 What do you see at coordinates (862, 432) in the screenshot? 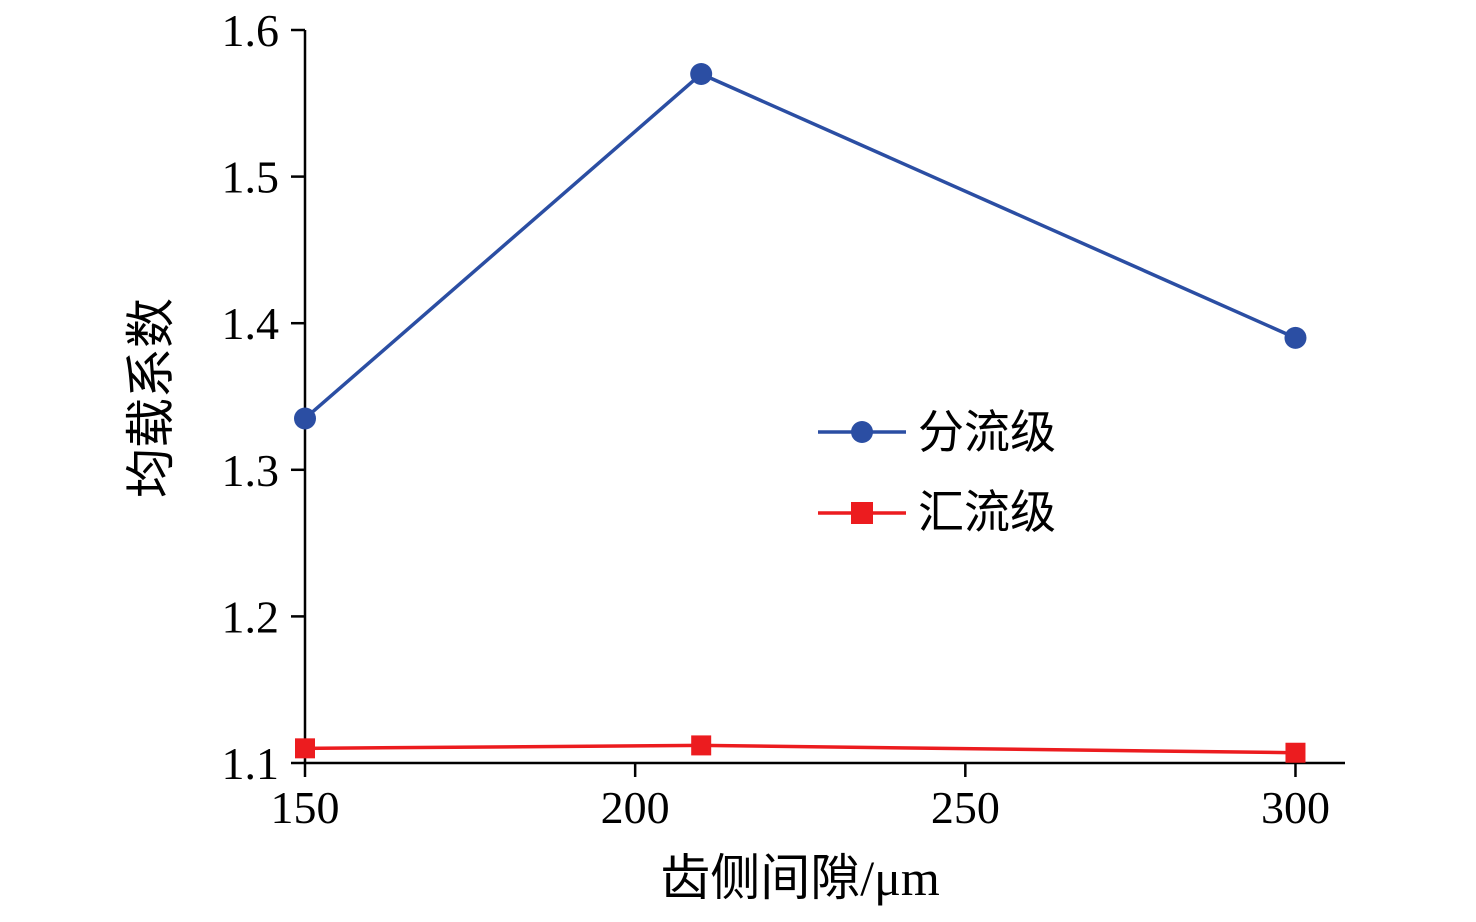
I see `legend-circle-marker-icon` at bounding box center [862, 432].